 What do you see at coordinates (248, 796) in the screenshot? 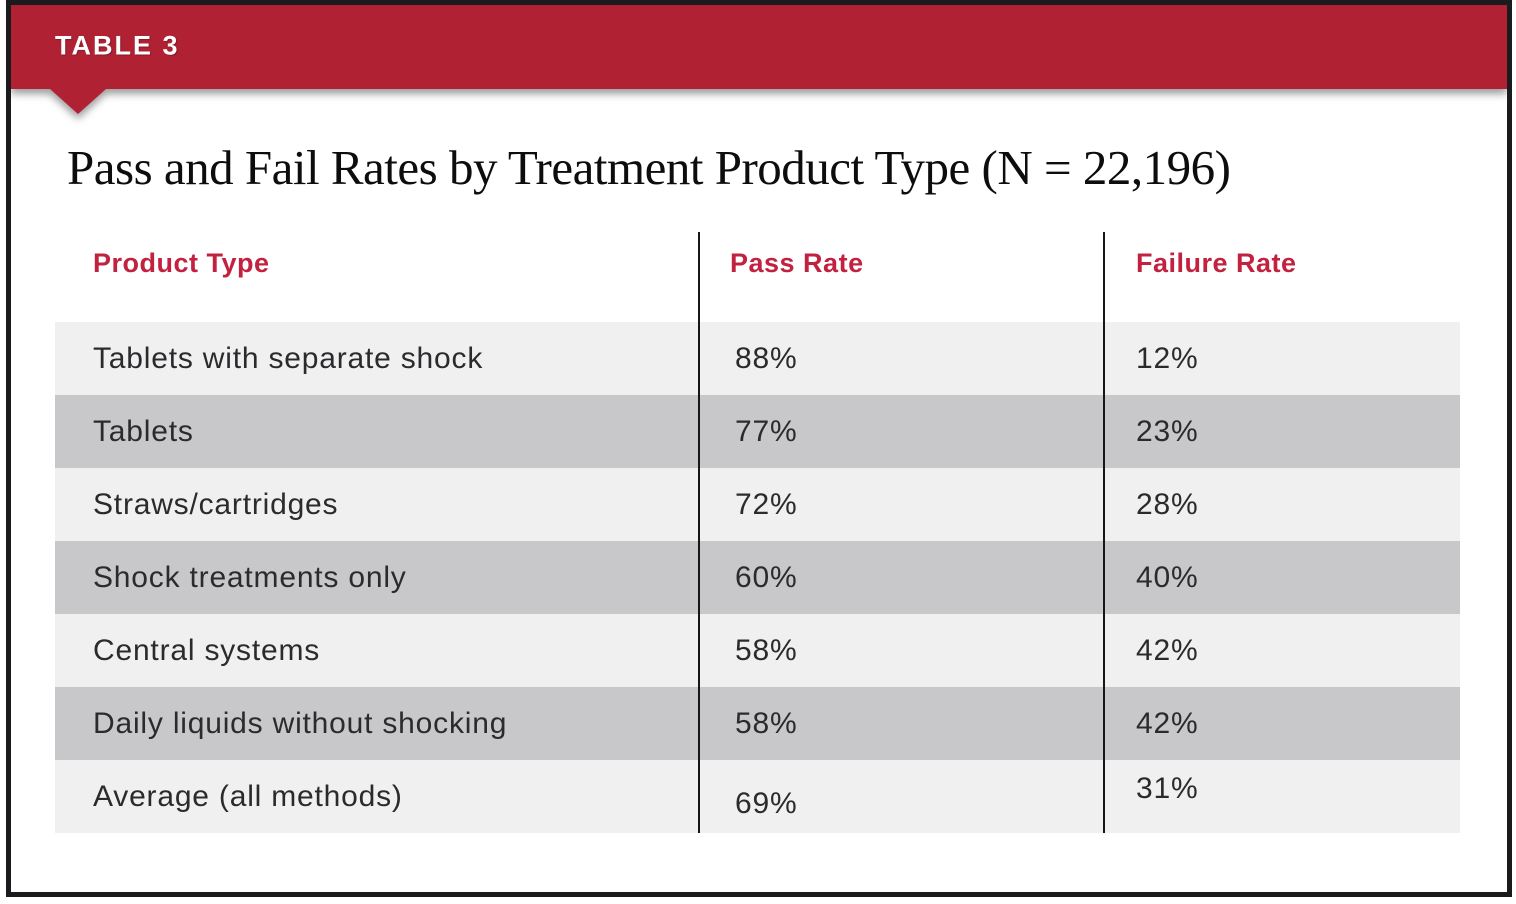
I see `cell-product-type: Average (all methods)` at bounding box center [248, 796].